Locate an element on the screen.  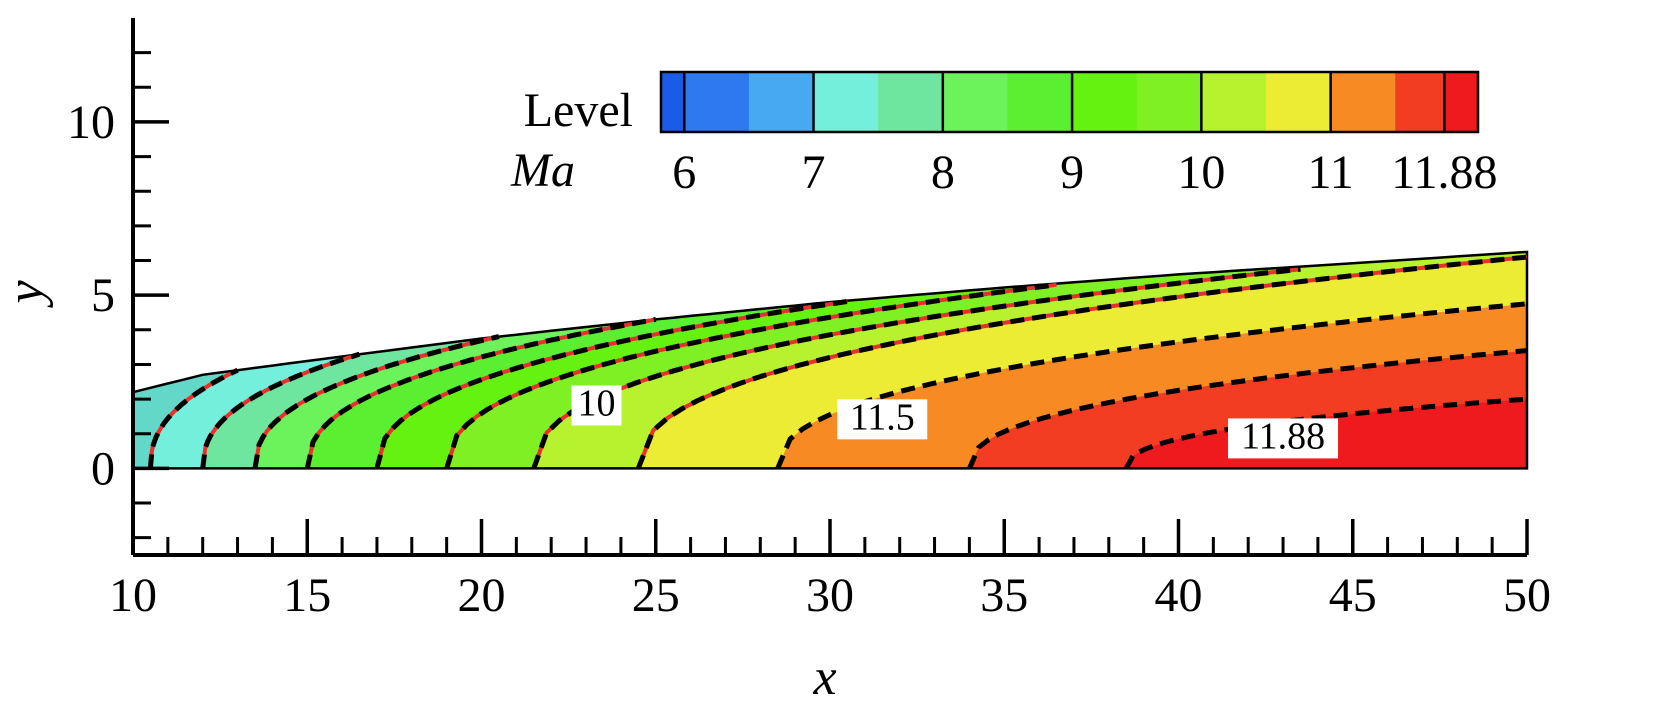
legend-tick-label: 11 is located at coordinates (1331, 172).